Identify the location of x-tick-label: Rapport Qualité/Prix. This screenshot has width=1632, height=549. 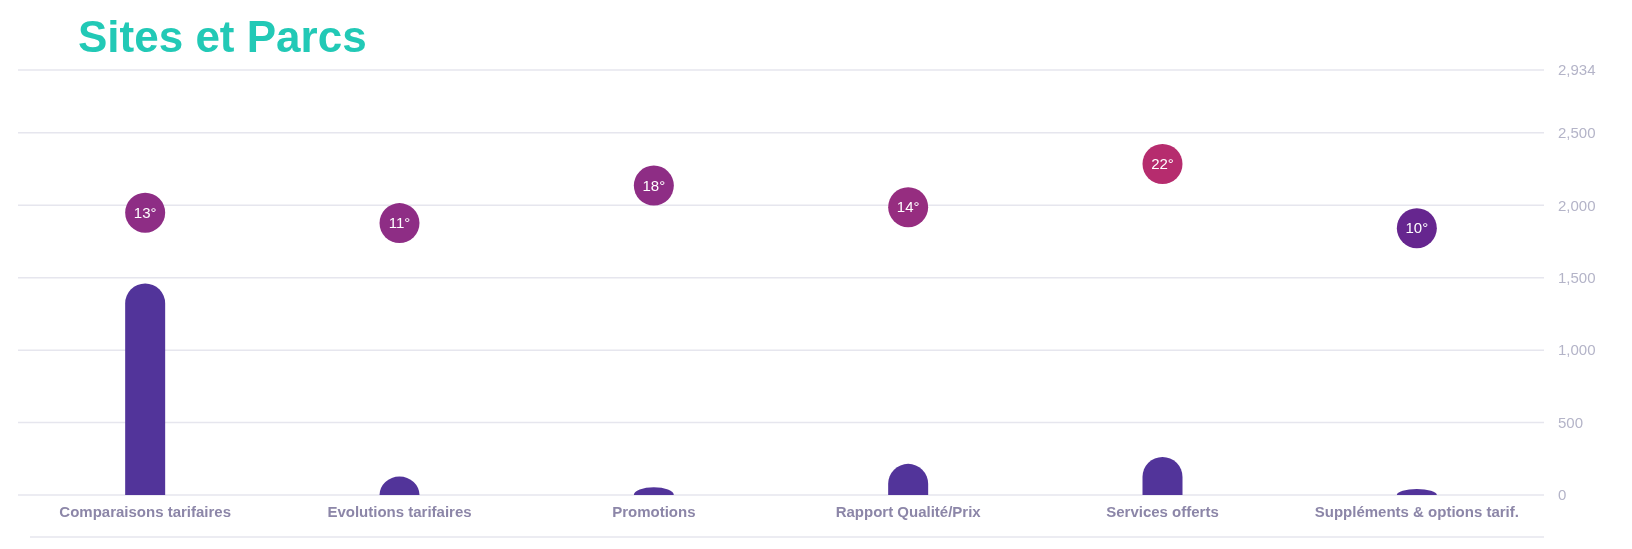
(908, 511).